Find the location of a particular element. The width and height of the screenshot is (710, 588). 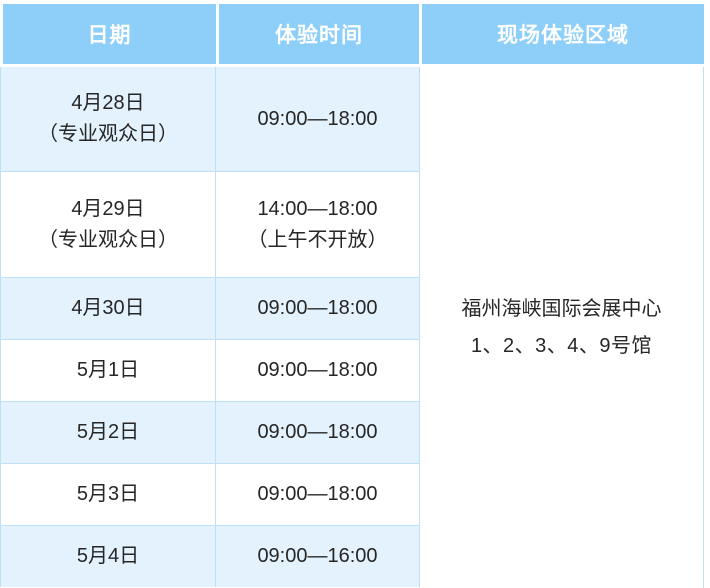

table-row: 5月1日 09:00—18:00 is located at coordinates (210, 371).